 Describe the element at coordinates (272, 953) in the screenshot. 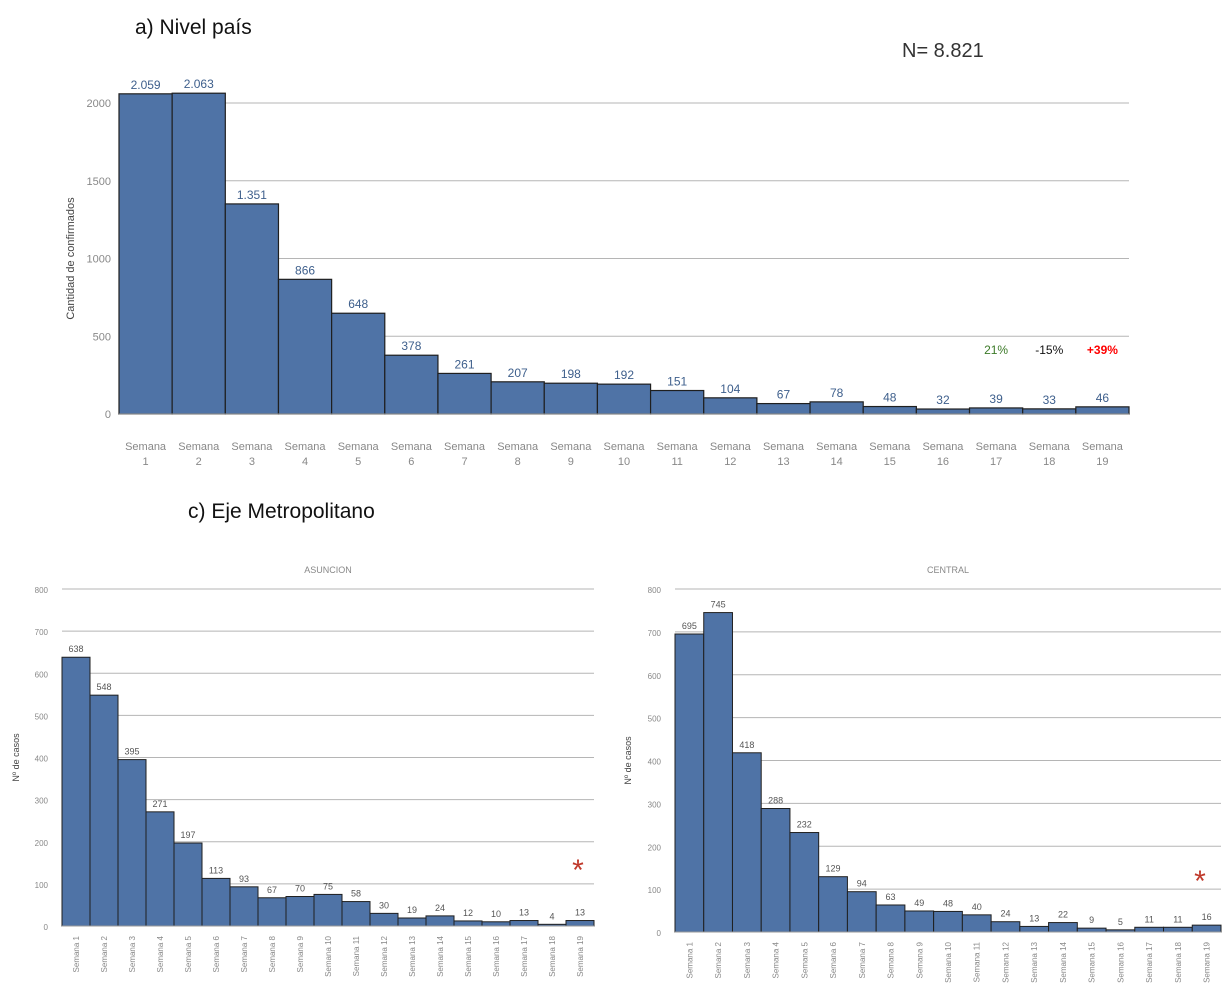

I see `x-tick-label: Semana 8` at that location.